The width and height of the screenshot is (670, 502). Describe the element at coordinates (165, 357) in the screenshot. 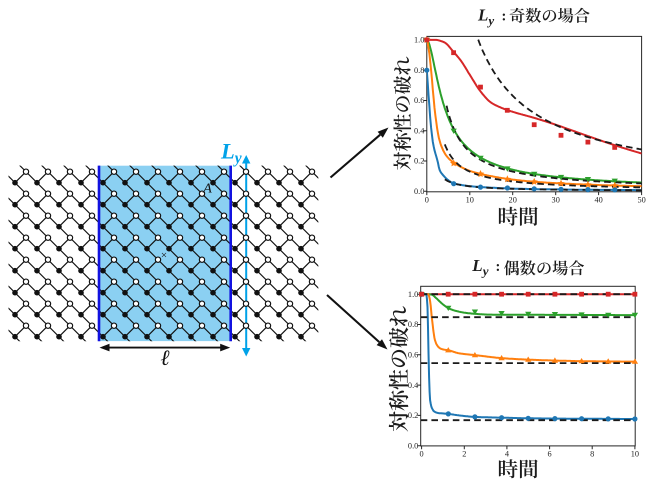

I see `svg-text: ℓ` at that location.